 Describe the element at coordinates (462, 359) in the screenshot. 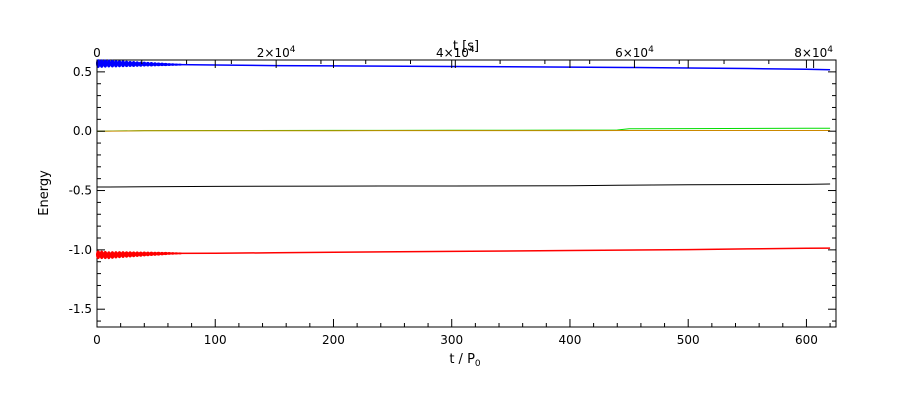

I see `x-axis-bottom-title-main: t / P` at that location.